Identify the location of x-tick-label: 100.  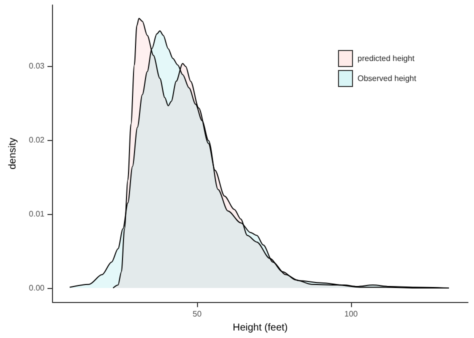
(351, 314).